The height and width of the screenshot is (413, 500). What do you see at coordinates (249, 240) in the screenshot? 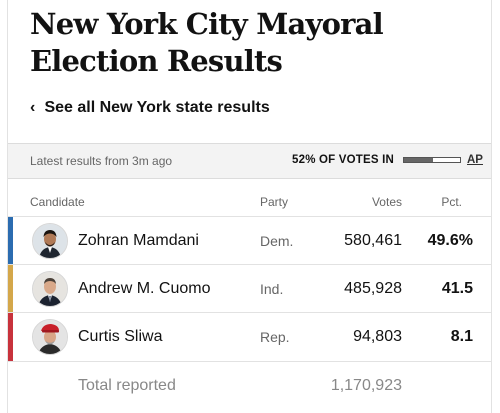
I see `candidate-row: Zohran Mamdani Dem. 580,461 49.6%` at bounding box center [249, 240].